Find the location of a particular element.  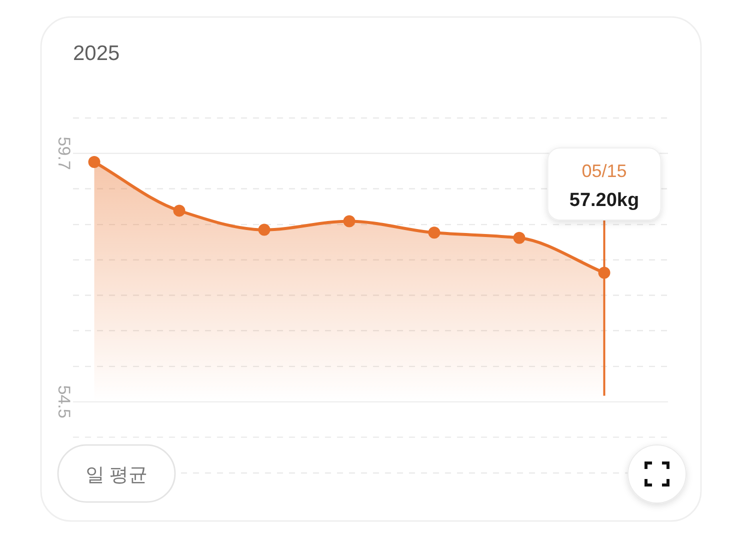

x-tick-label: 05/15 is located at coordinates (604, 171).